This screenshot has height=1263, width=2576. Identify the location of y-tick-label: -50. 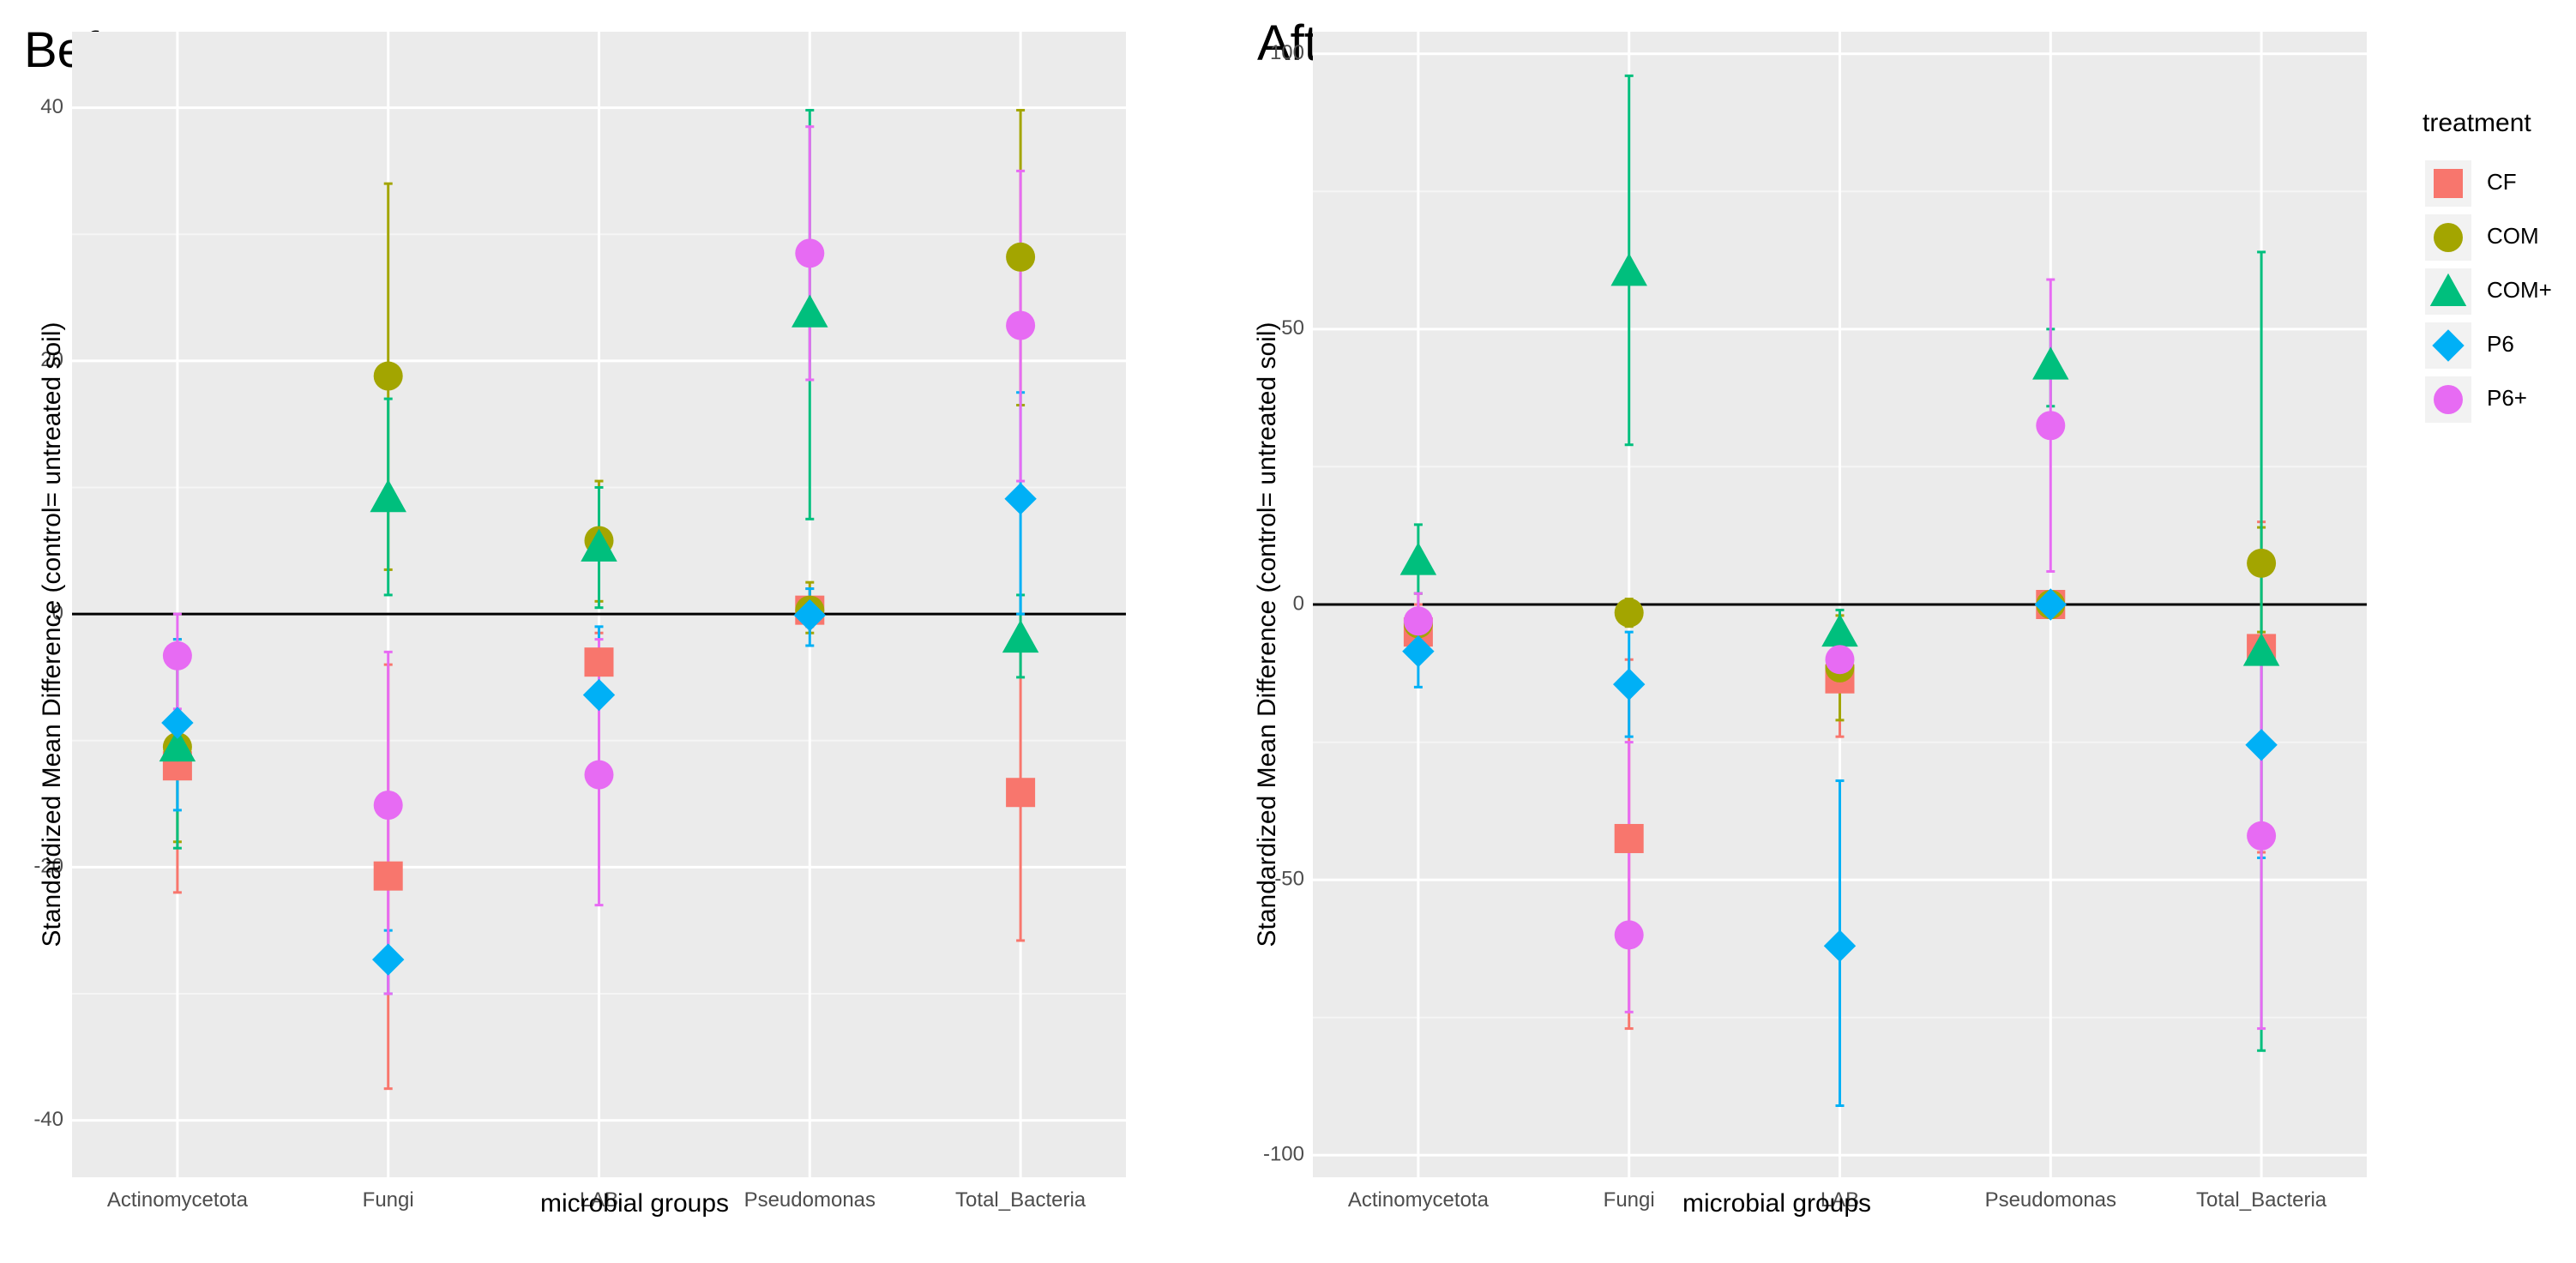
(1289, 878).